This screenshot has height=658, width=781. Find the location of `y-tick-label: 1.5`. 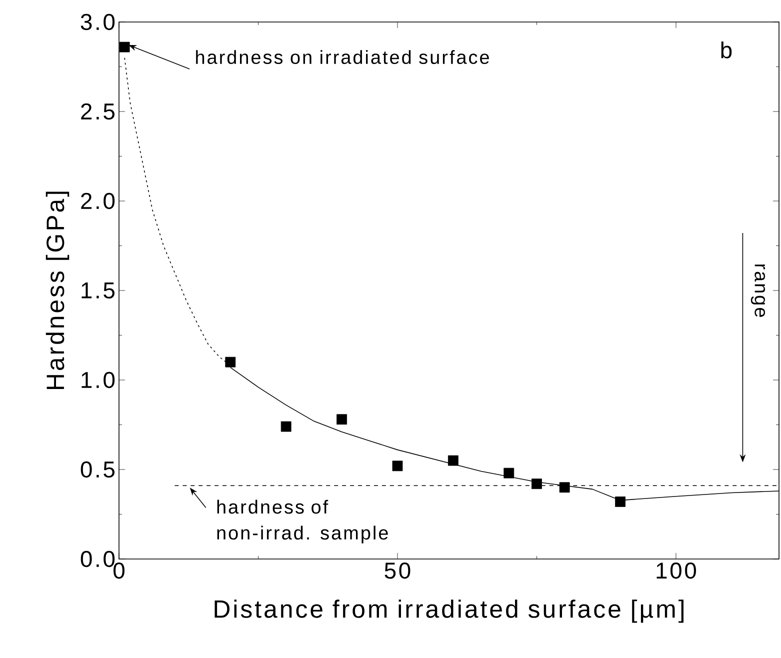

y-tick-label: 1.5 is located at coordinates (98, 290).